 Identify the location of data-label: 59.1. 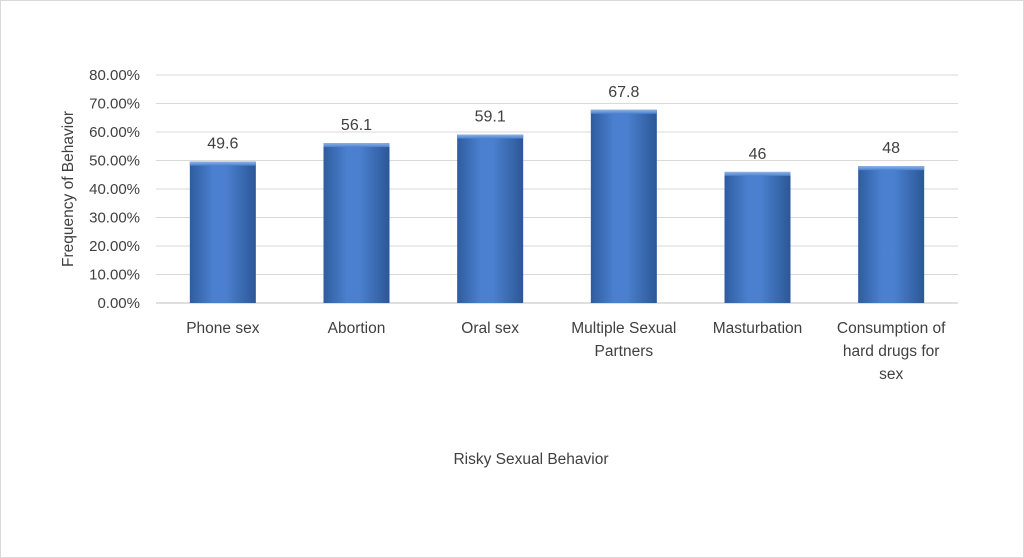
(490, 117).